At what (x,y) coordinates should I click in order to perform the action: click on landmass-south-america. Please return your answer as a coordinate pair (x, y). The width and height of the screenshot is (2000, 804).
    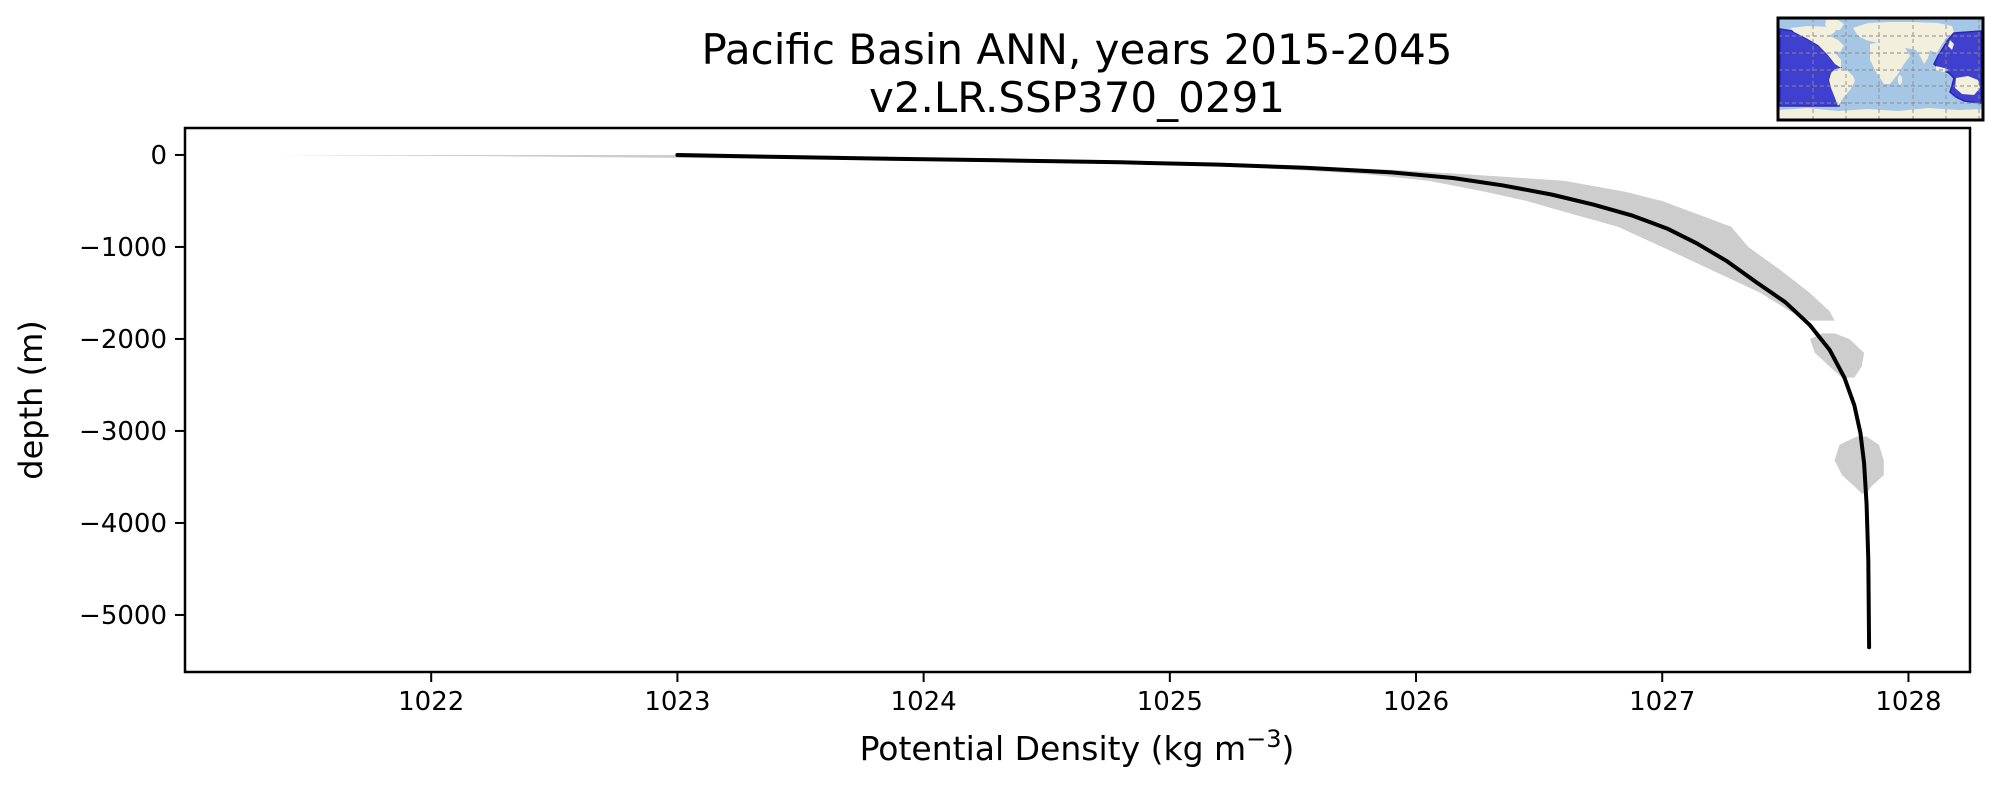
    Looking at the image, I should click on (1842, 87).